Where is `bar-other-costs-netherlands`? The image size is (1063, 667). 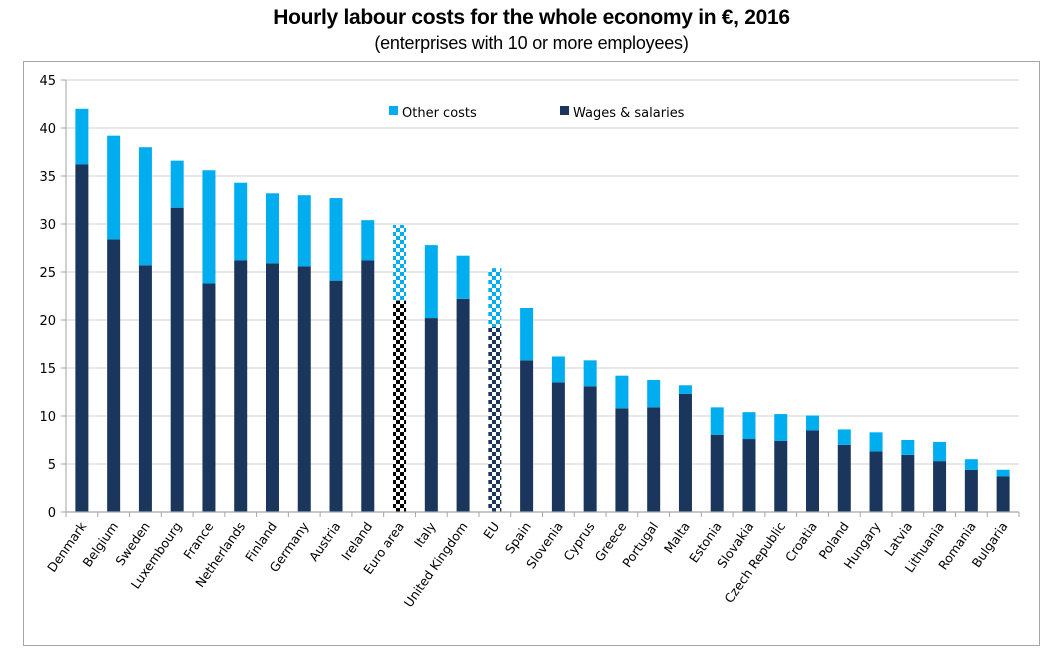
bar-other-costs-netherlands is located at coordinates (241, 221).